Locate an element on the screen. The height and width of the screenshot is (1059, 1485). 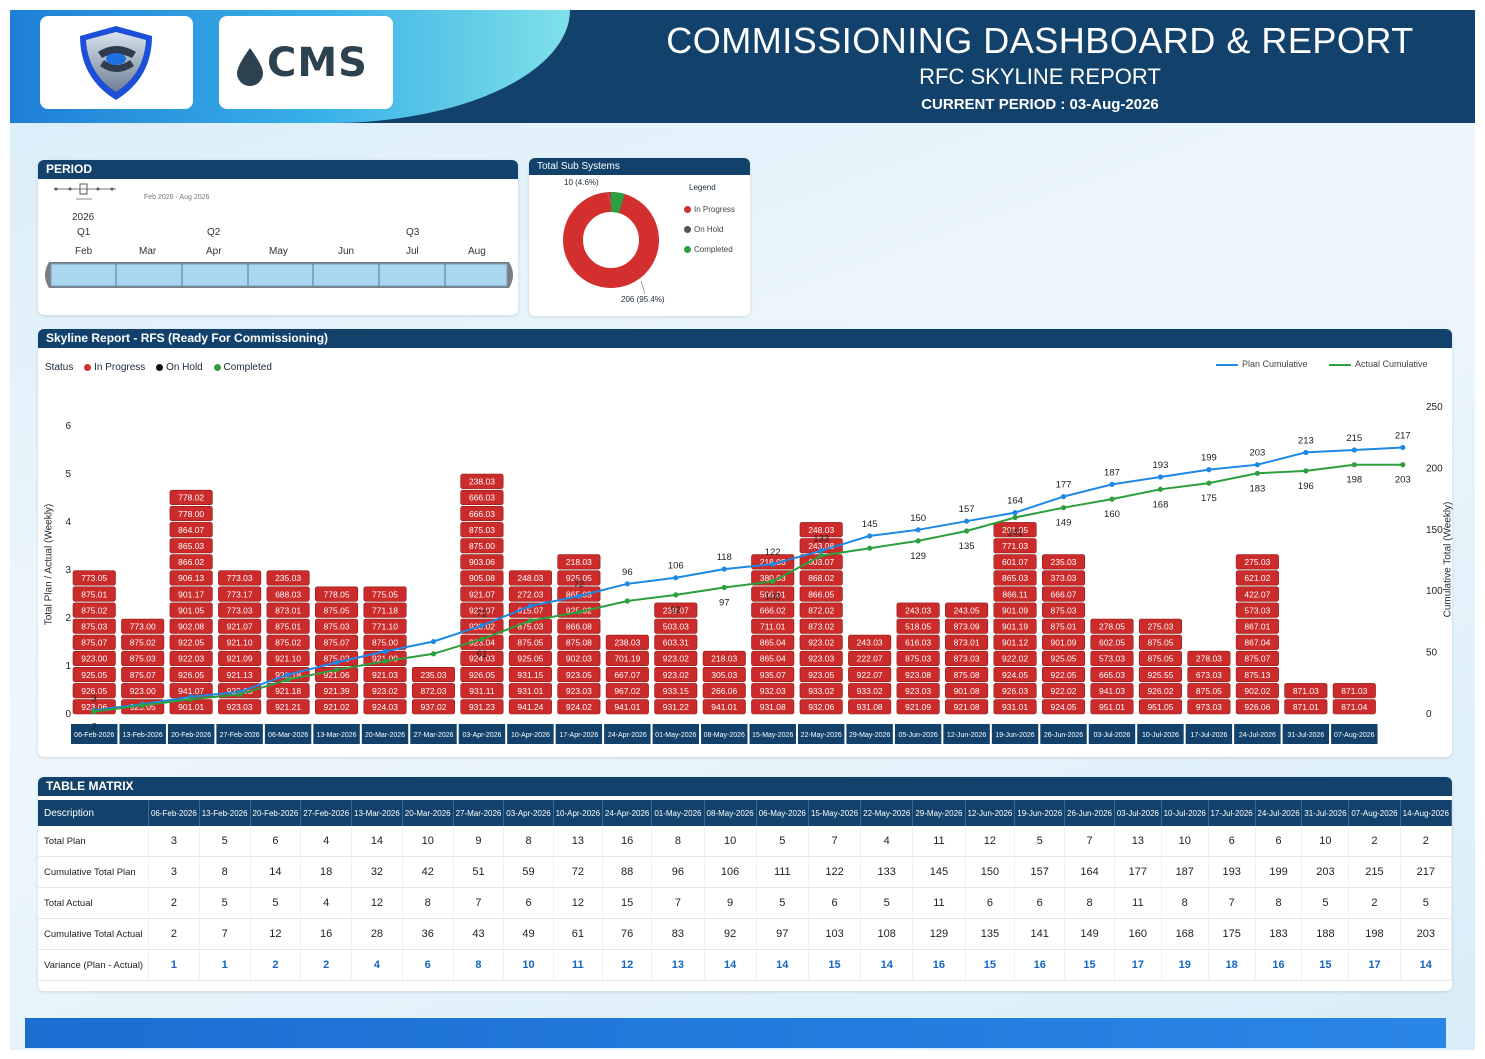
matrix-date-header: 06-May-2026 is located at coordinates (782, 813).